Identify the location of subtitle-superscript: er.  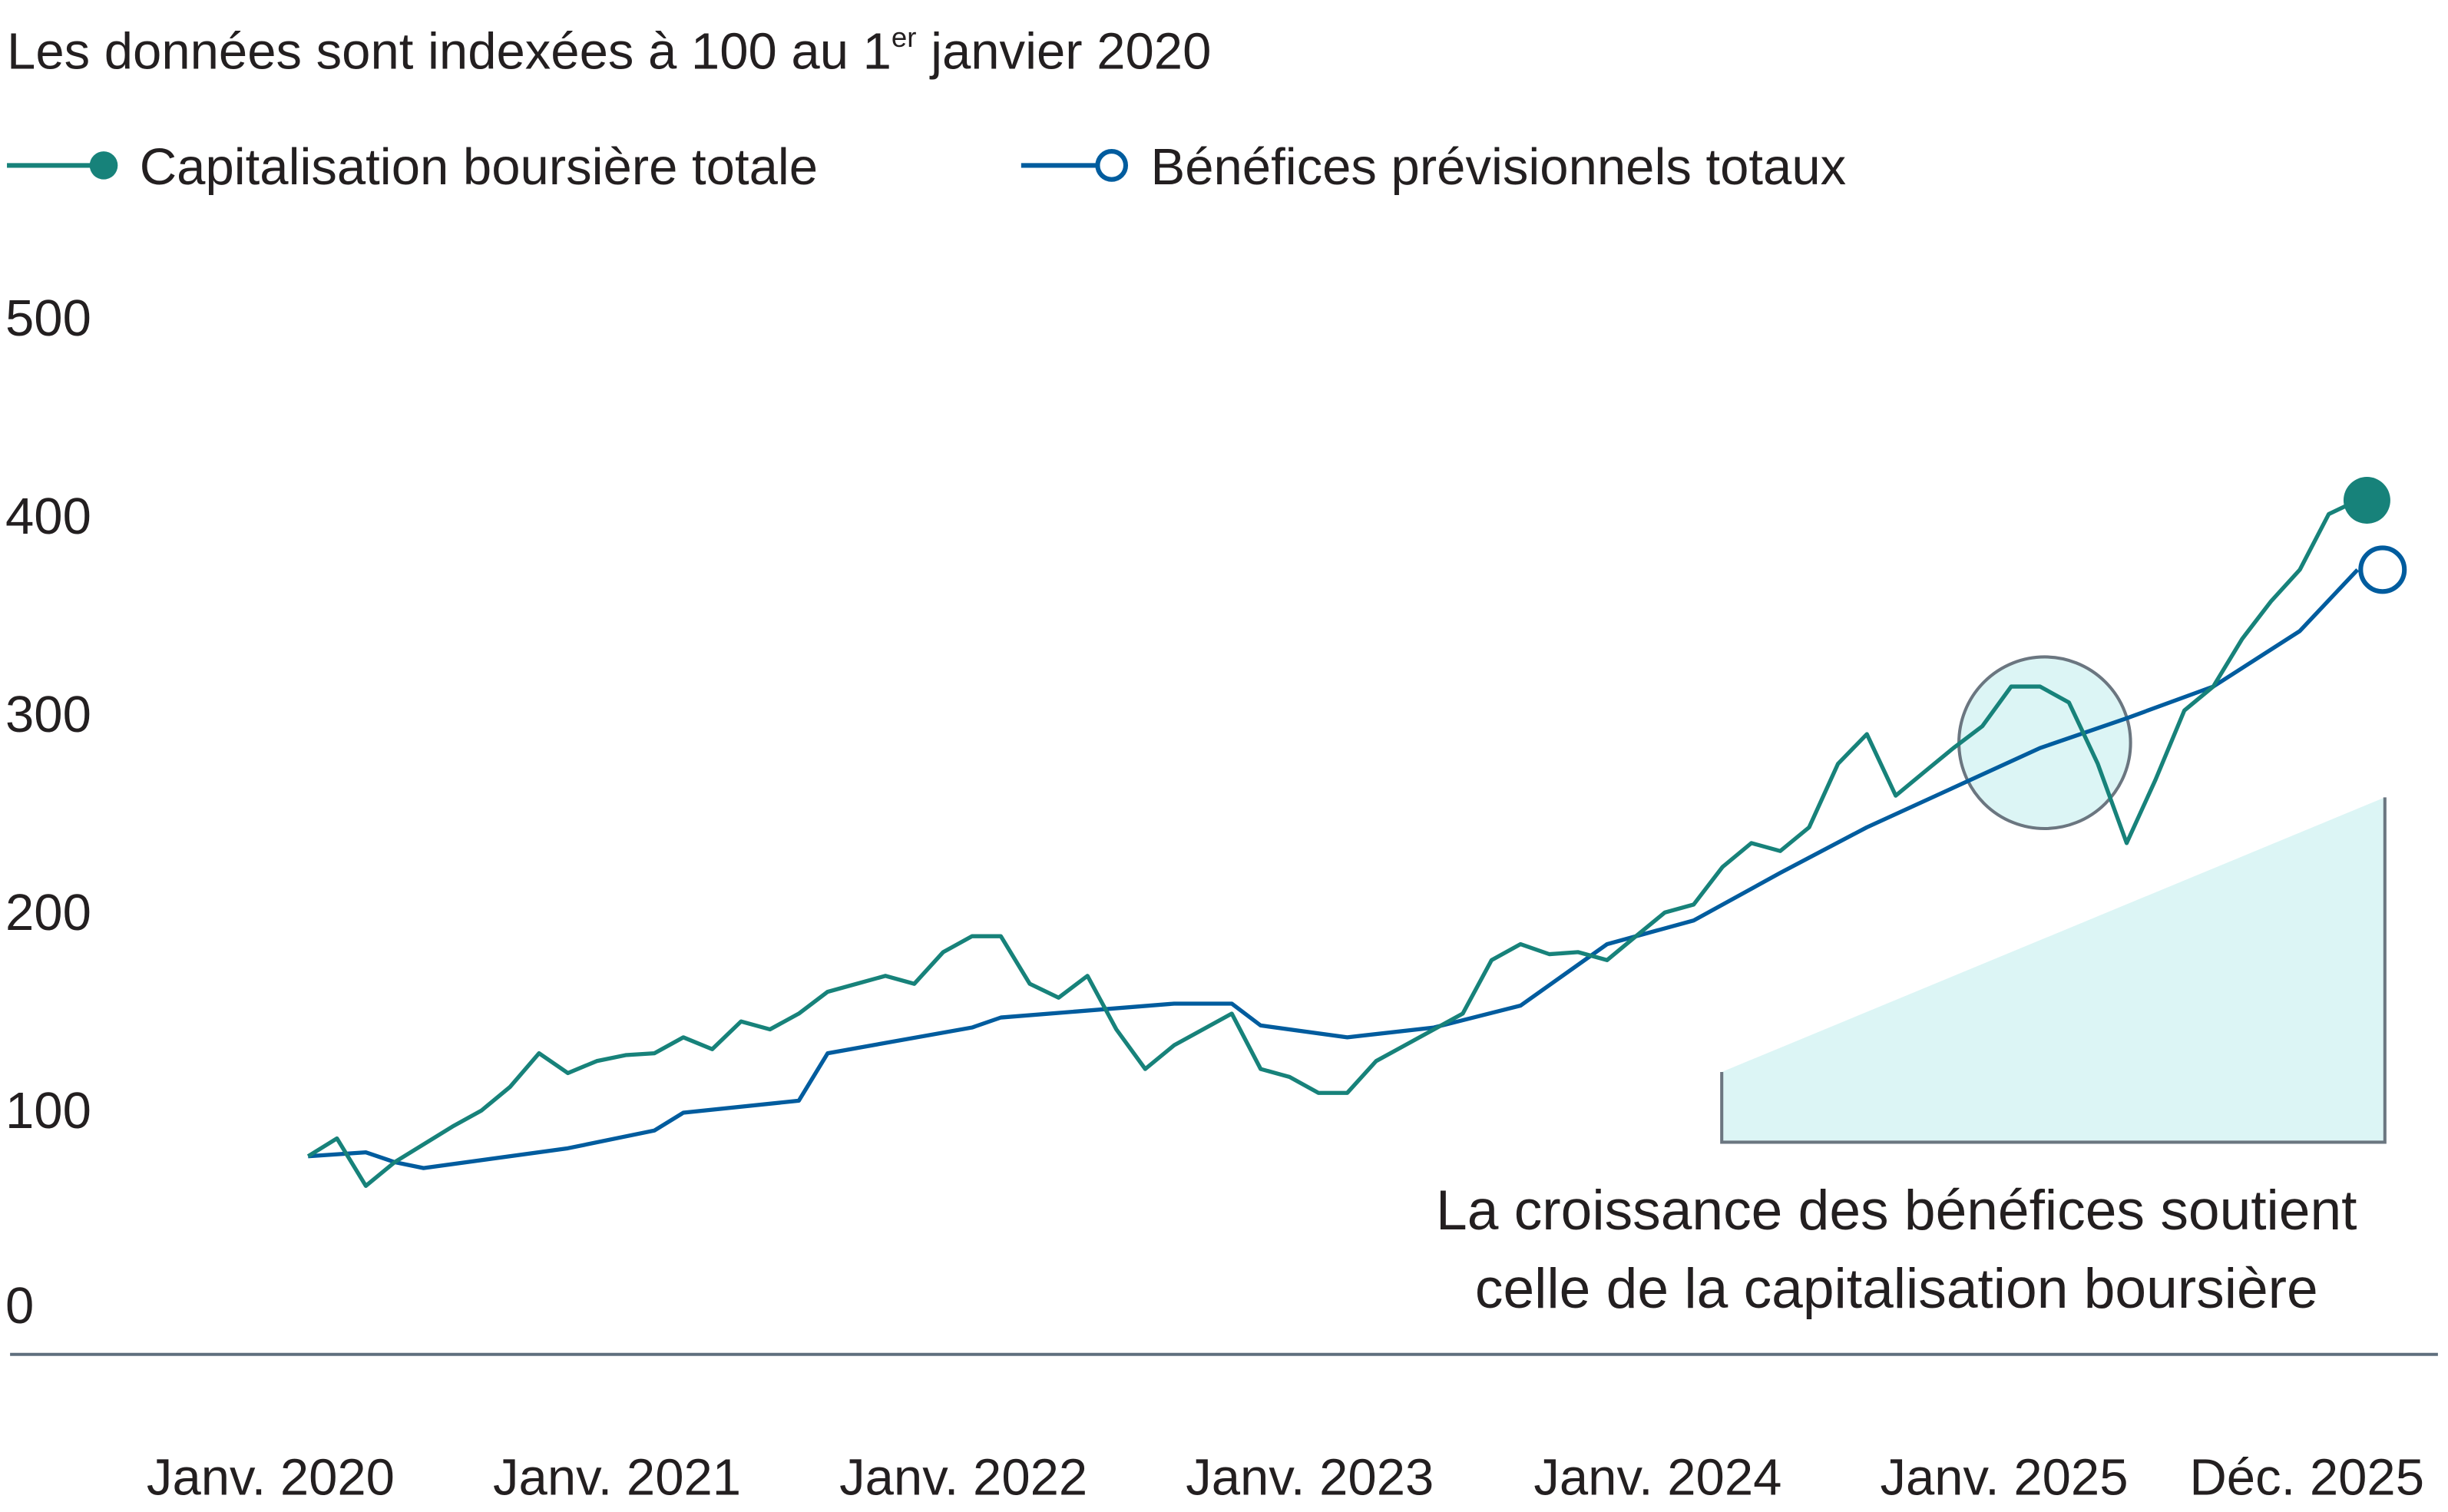
(904, 37).